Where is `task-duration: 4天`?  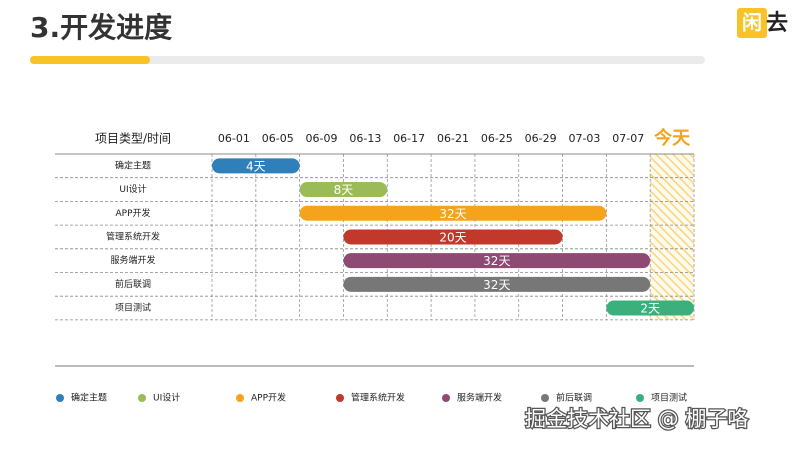
task-duration: 4天 is located at coordinates (256, 166).